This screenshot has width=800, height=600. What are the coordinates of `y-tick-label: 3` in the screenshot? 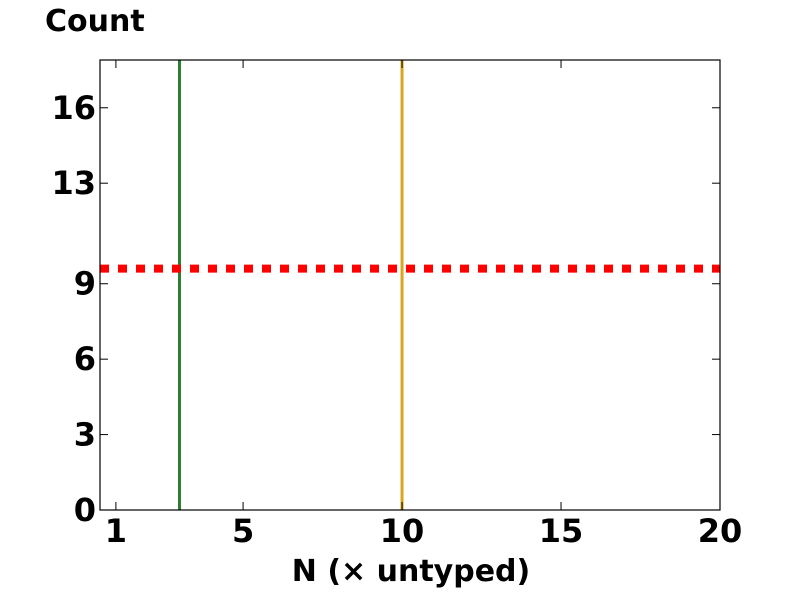 It's located at (85, 435).